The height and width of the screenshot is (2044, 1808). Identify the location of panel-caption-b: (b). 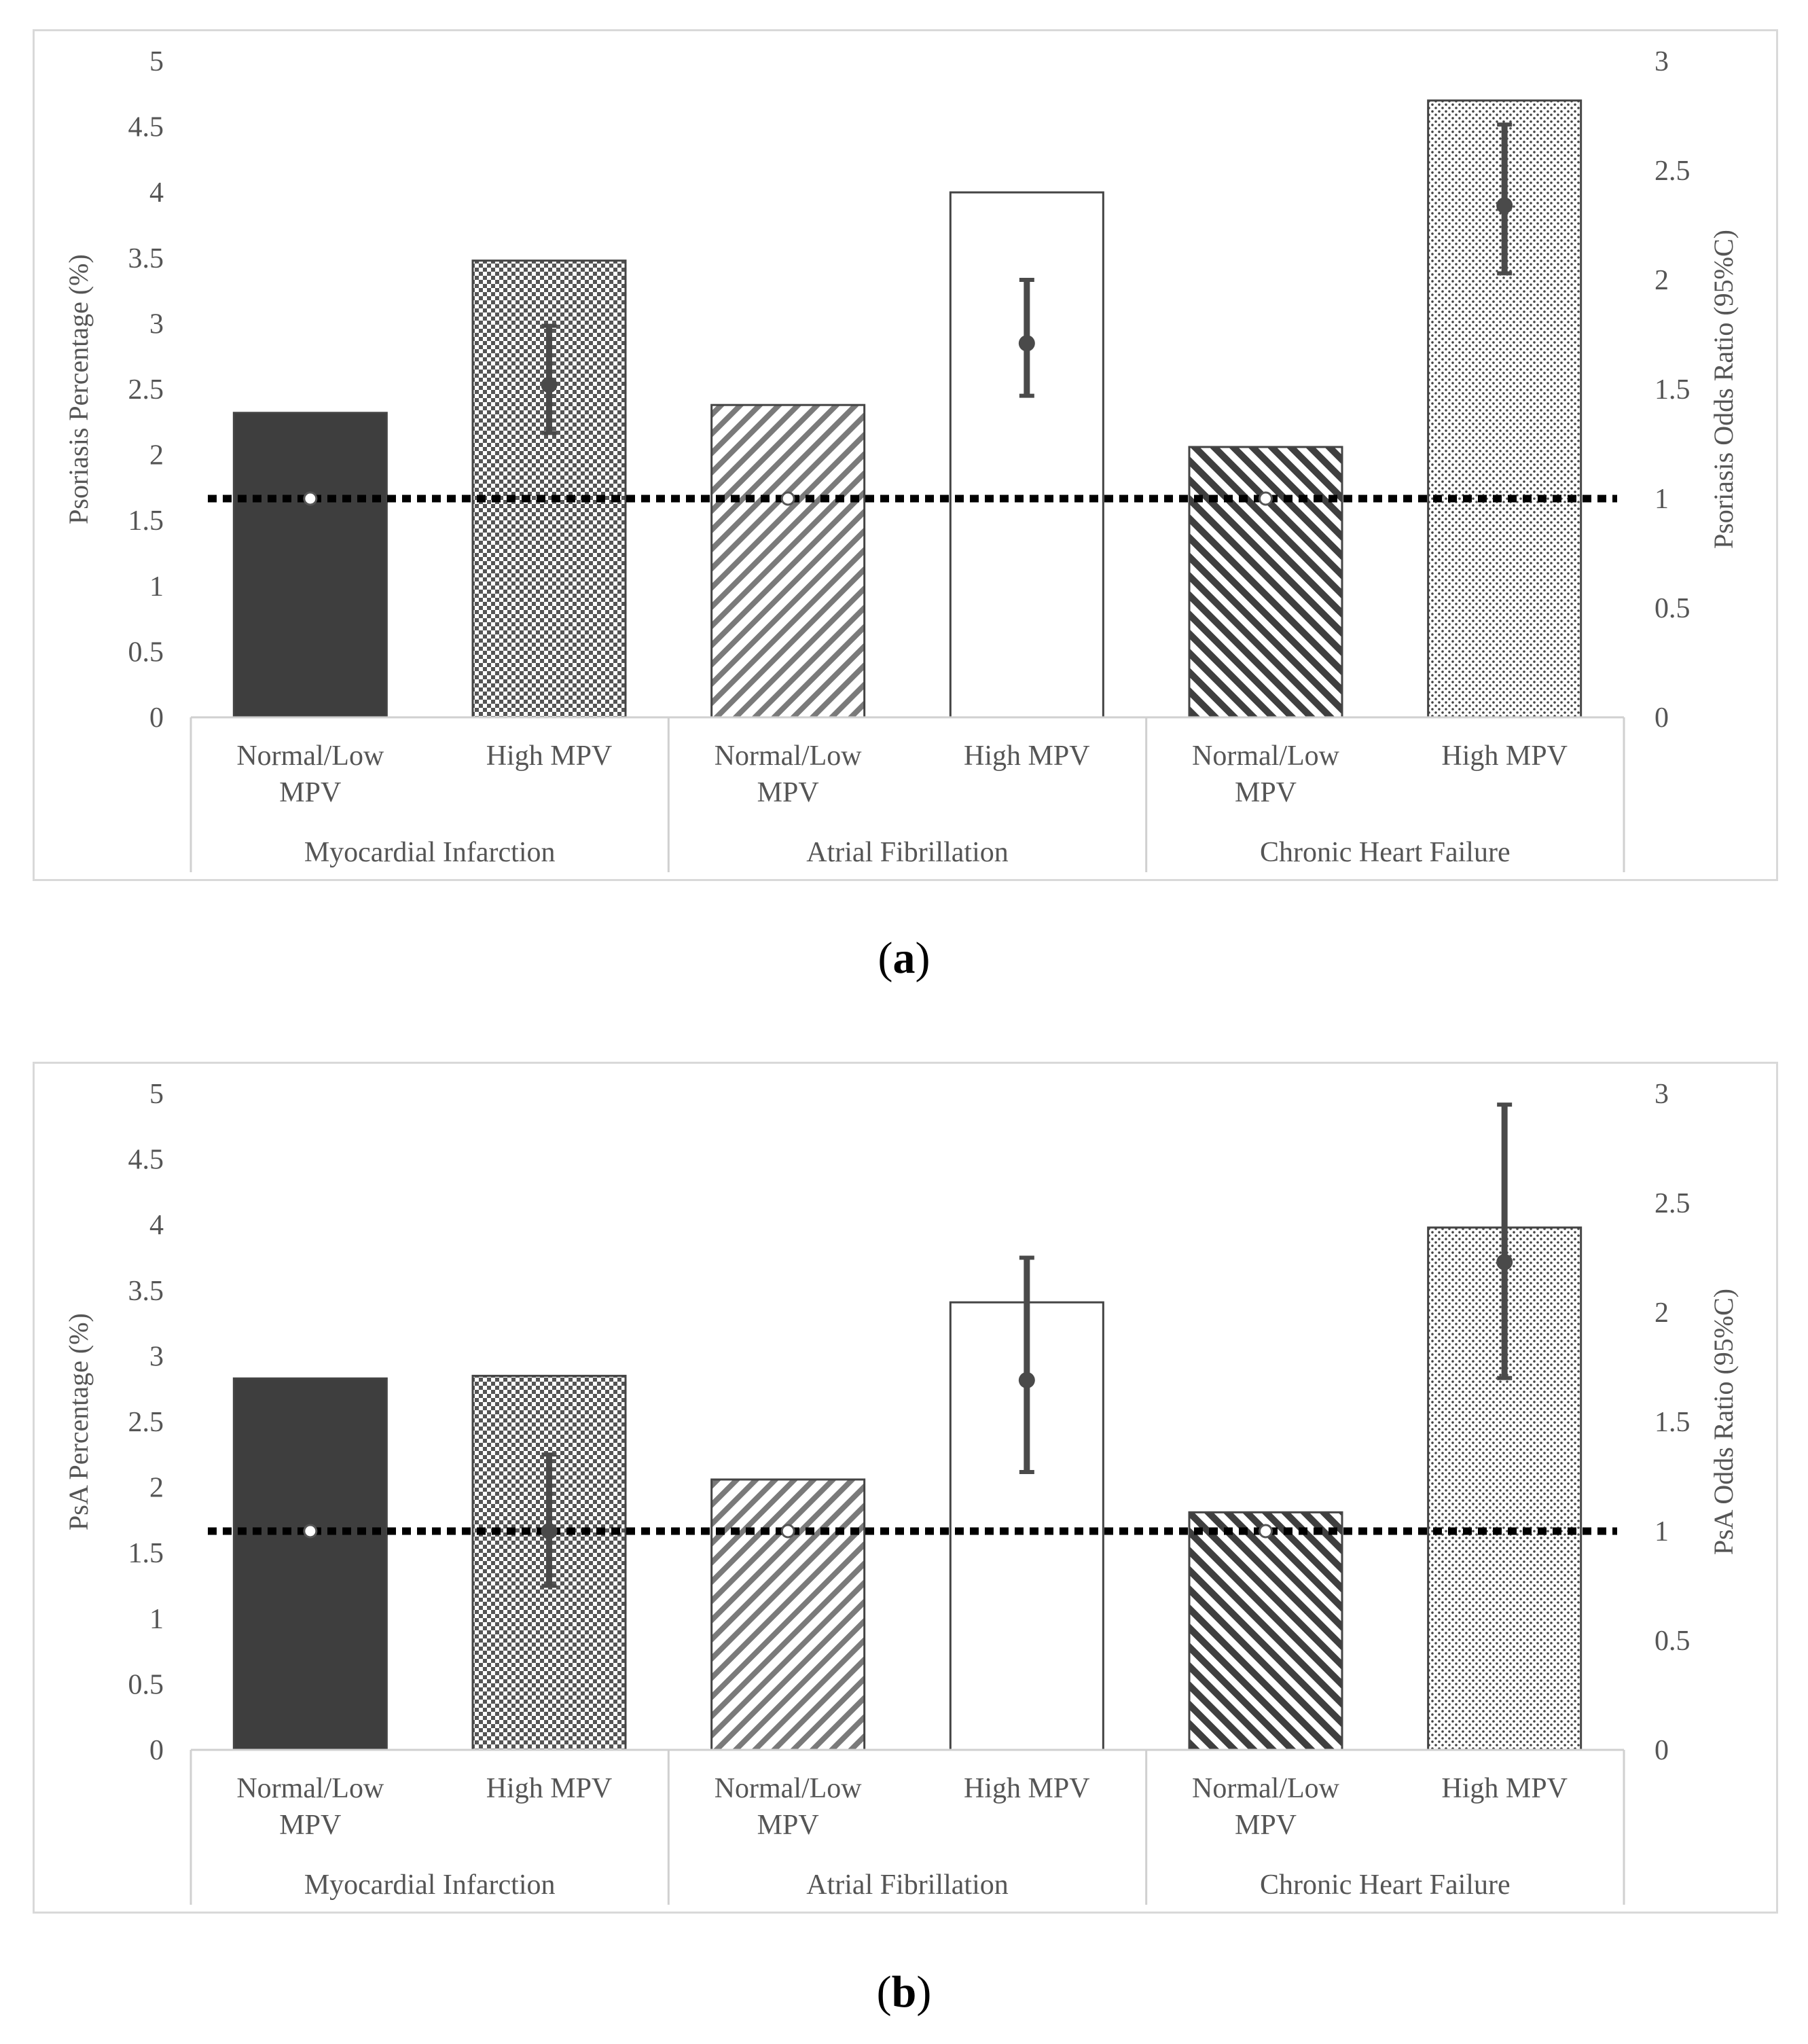
(904, 1992).